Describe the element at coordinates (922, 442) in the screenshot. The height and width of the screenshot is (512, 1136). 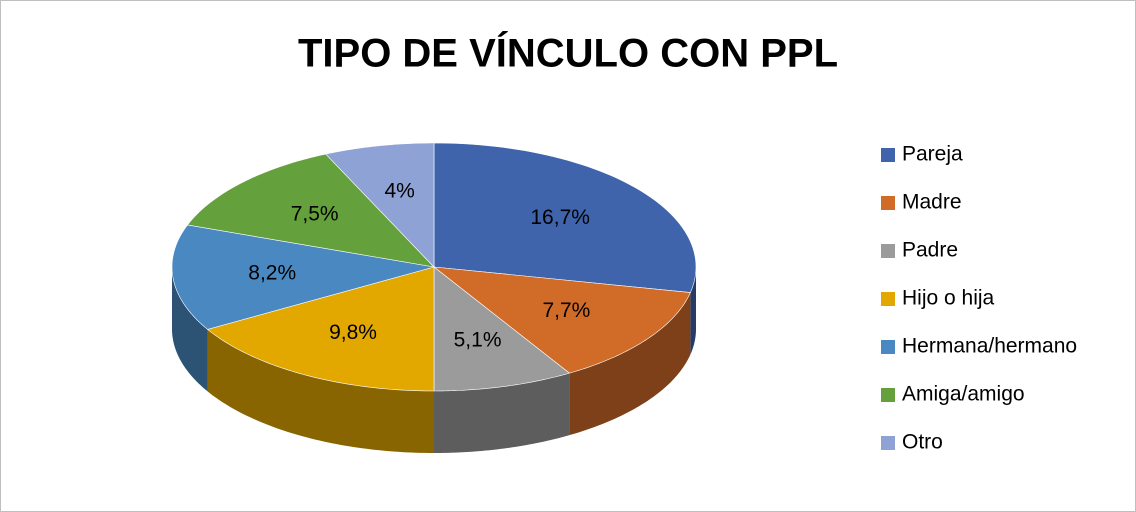
I see `legend-label: Otro` at that location.